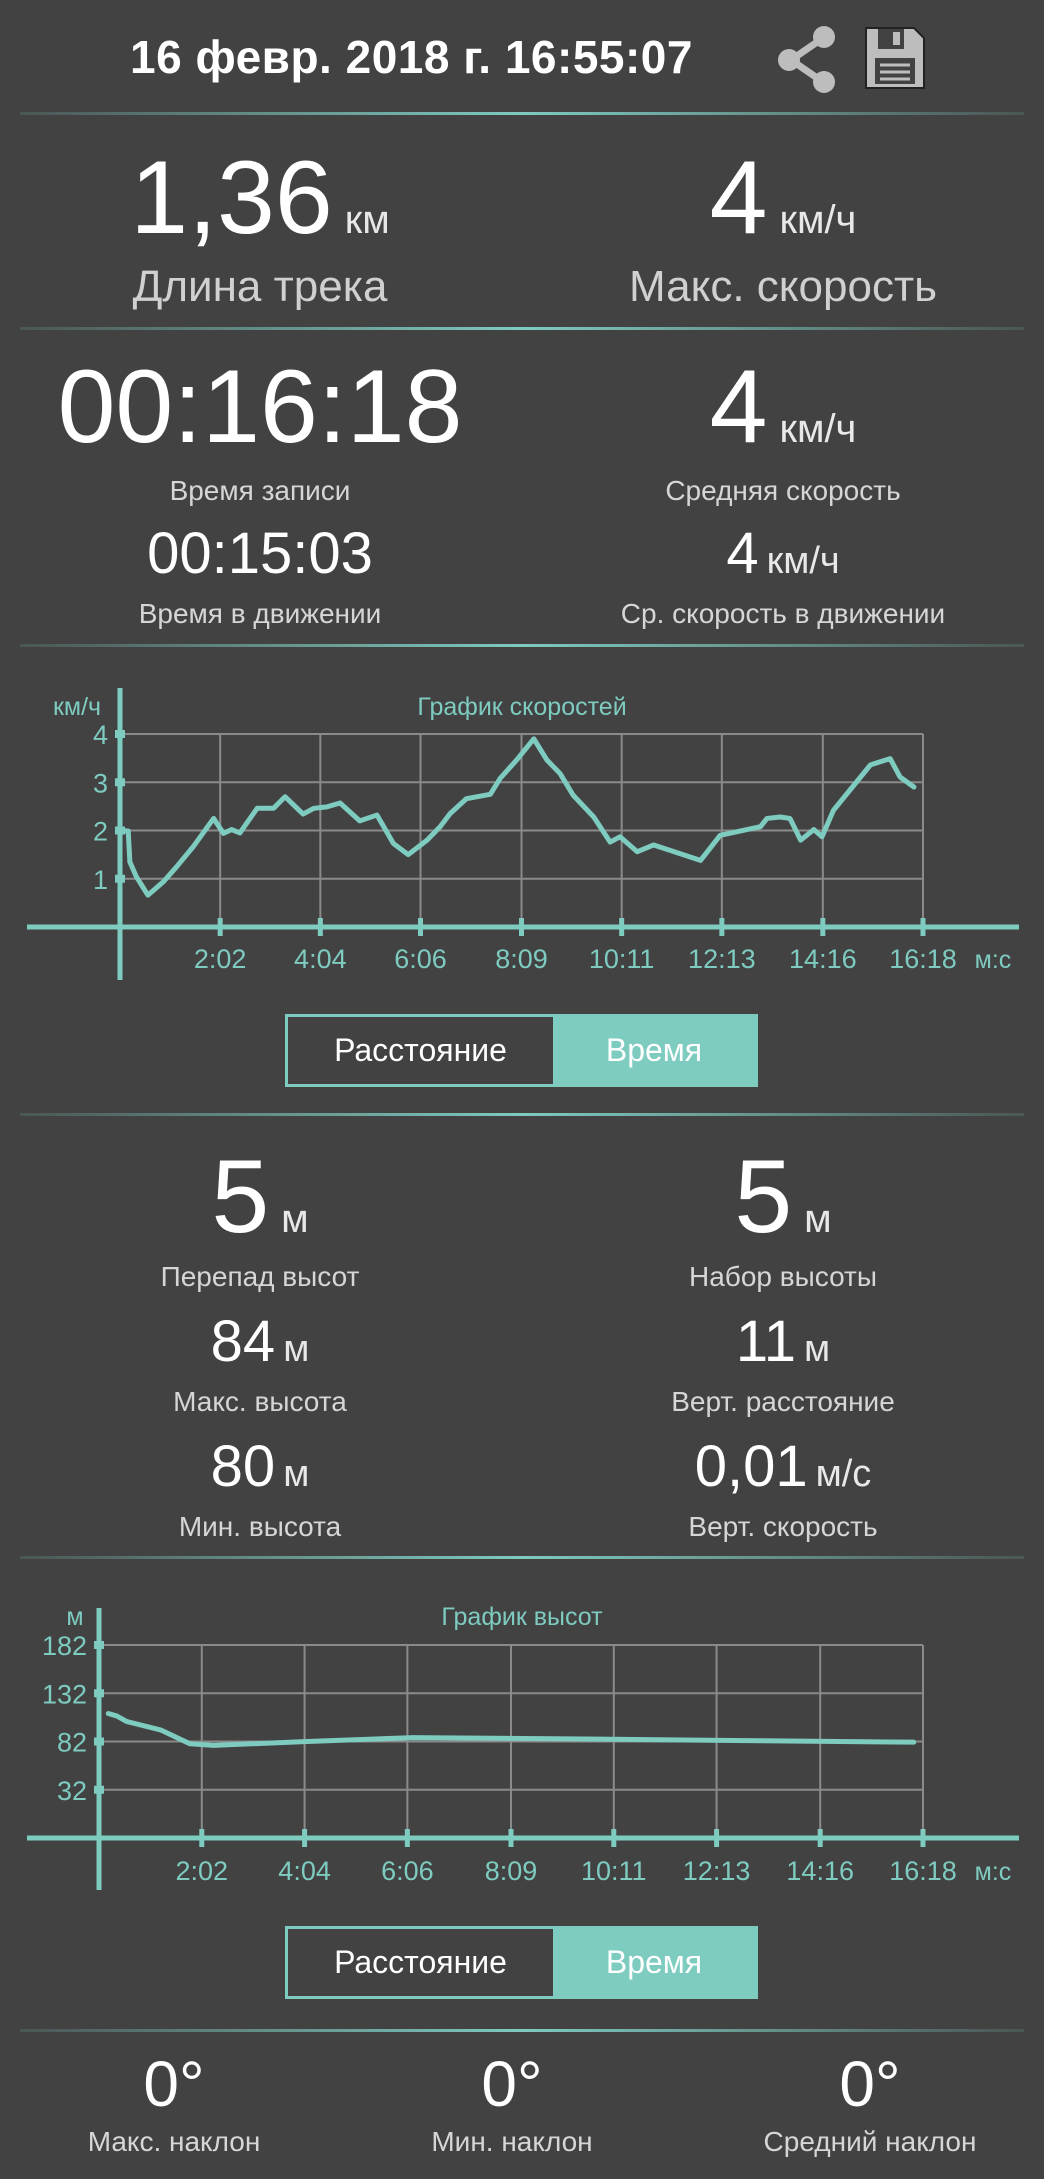  Describe the element at coordinates (783, 553) in the screenshot. I see `avg-moving-speed: 4 км/ч` at that location.